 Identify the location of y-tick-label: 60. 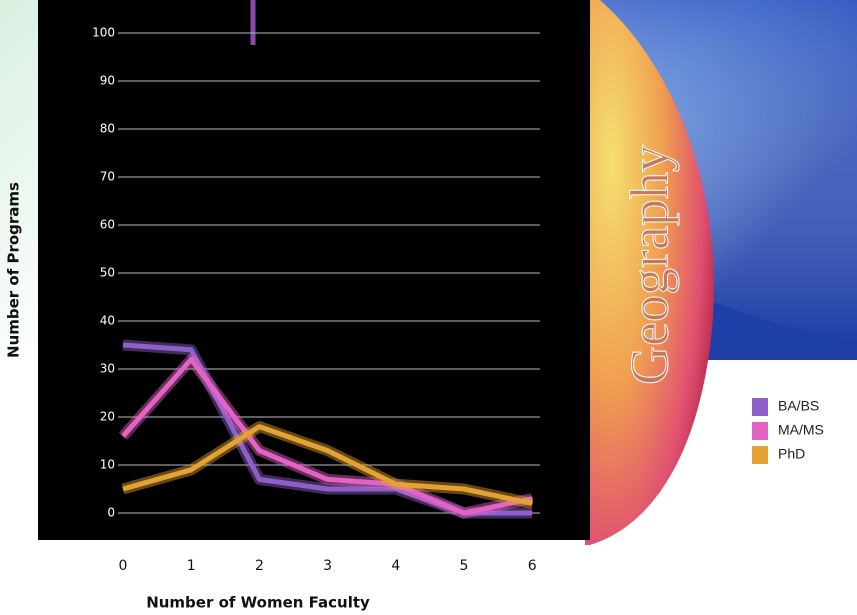
(107, 225).